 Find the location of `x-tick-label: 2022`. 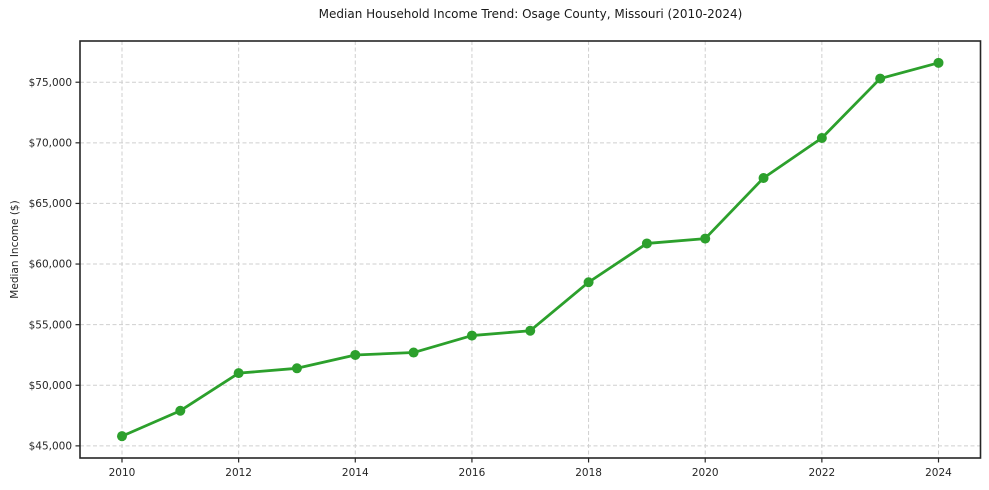

x-tick-label: 2022 is located at coordinates (821, 473).